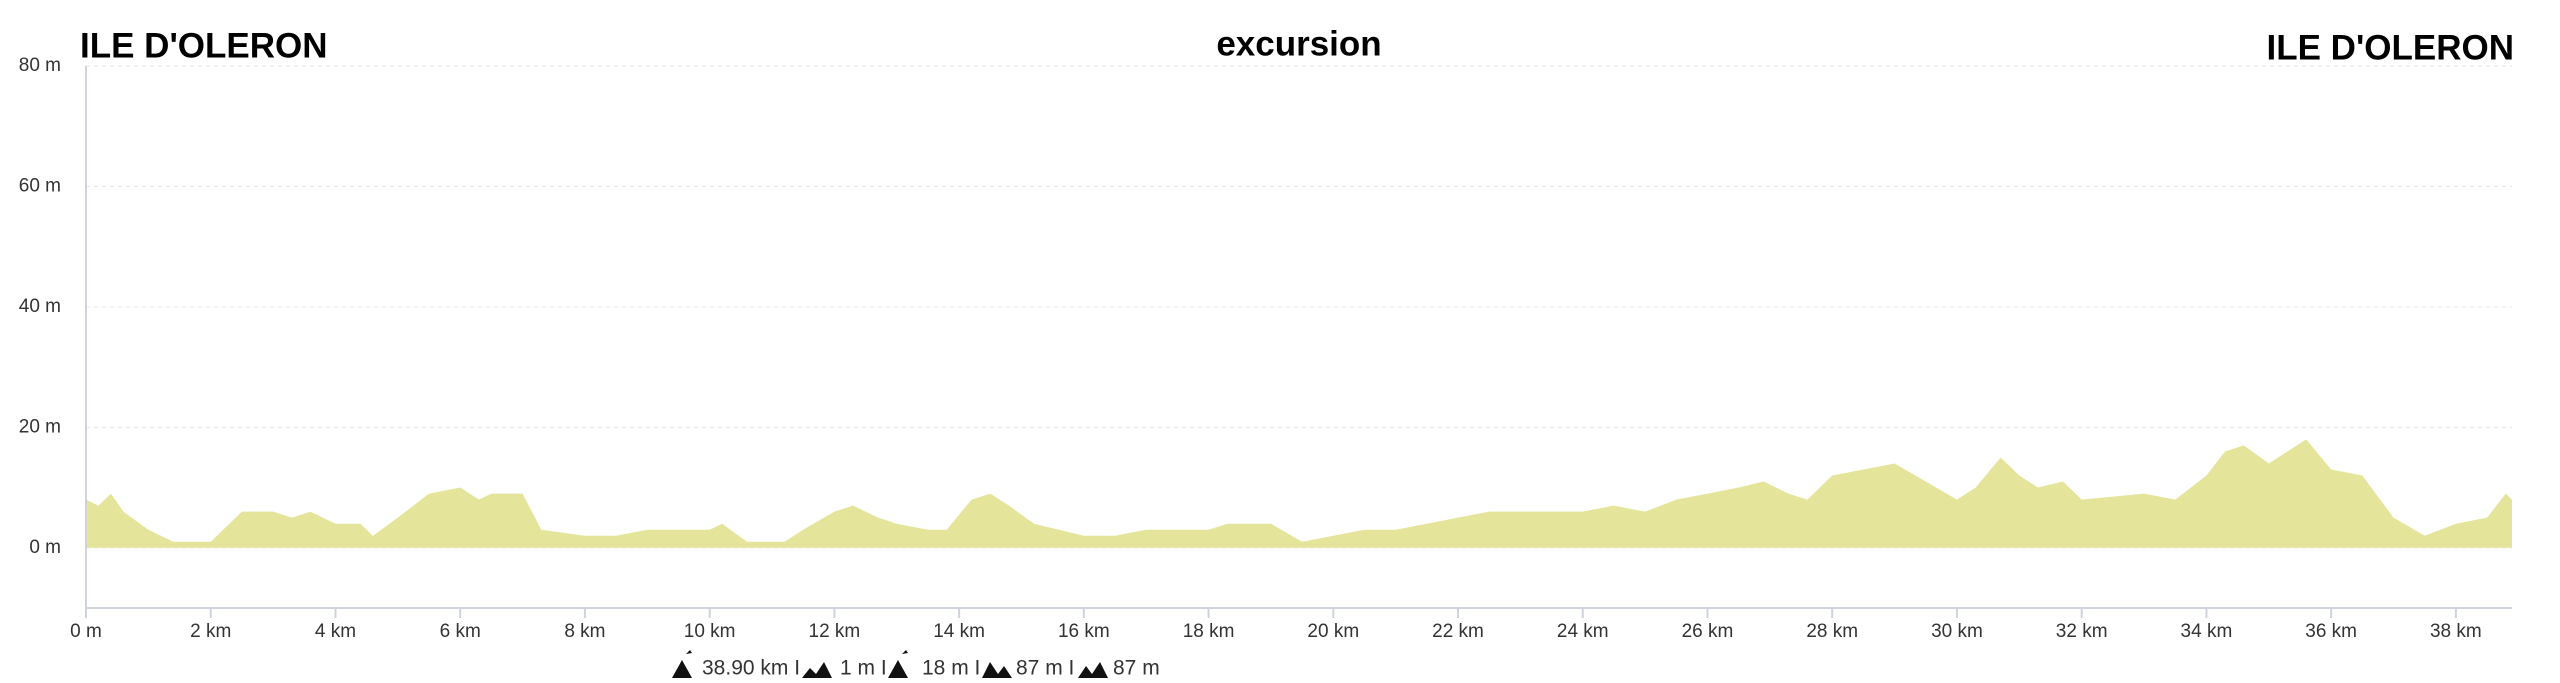 The height and width of the screenshot is (683, 2560). I want to click on stat: 38.90 km I, so click(751, 668).